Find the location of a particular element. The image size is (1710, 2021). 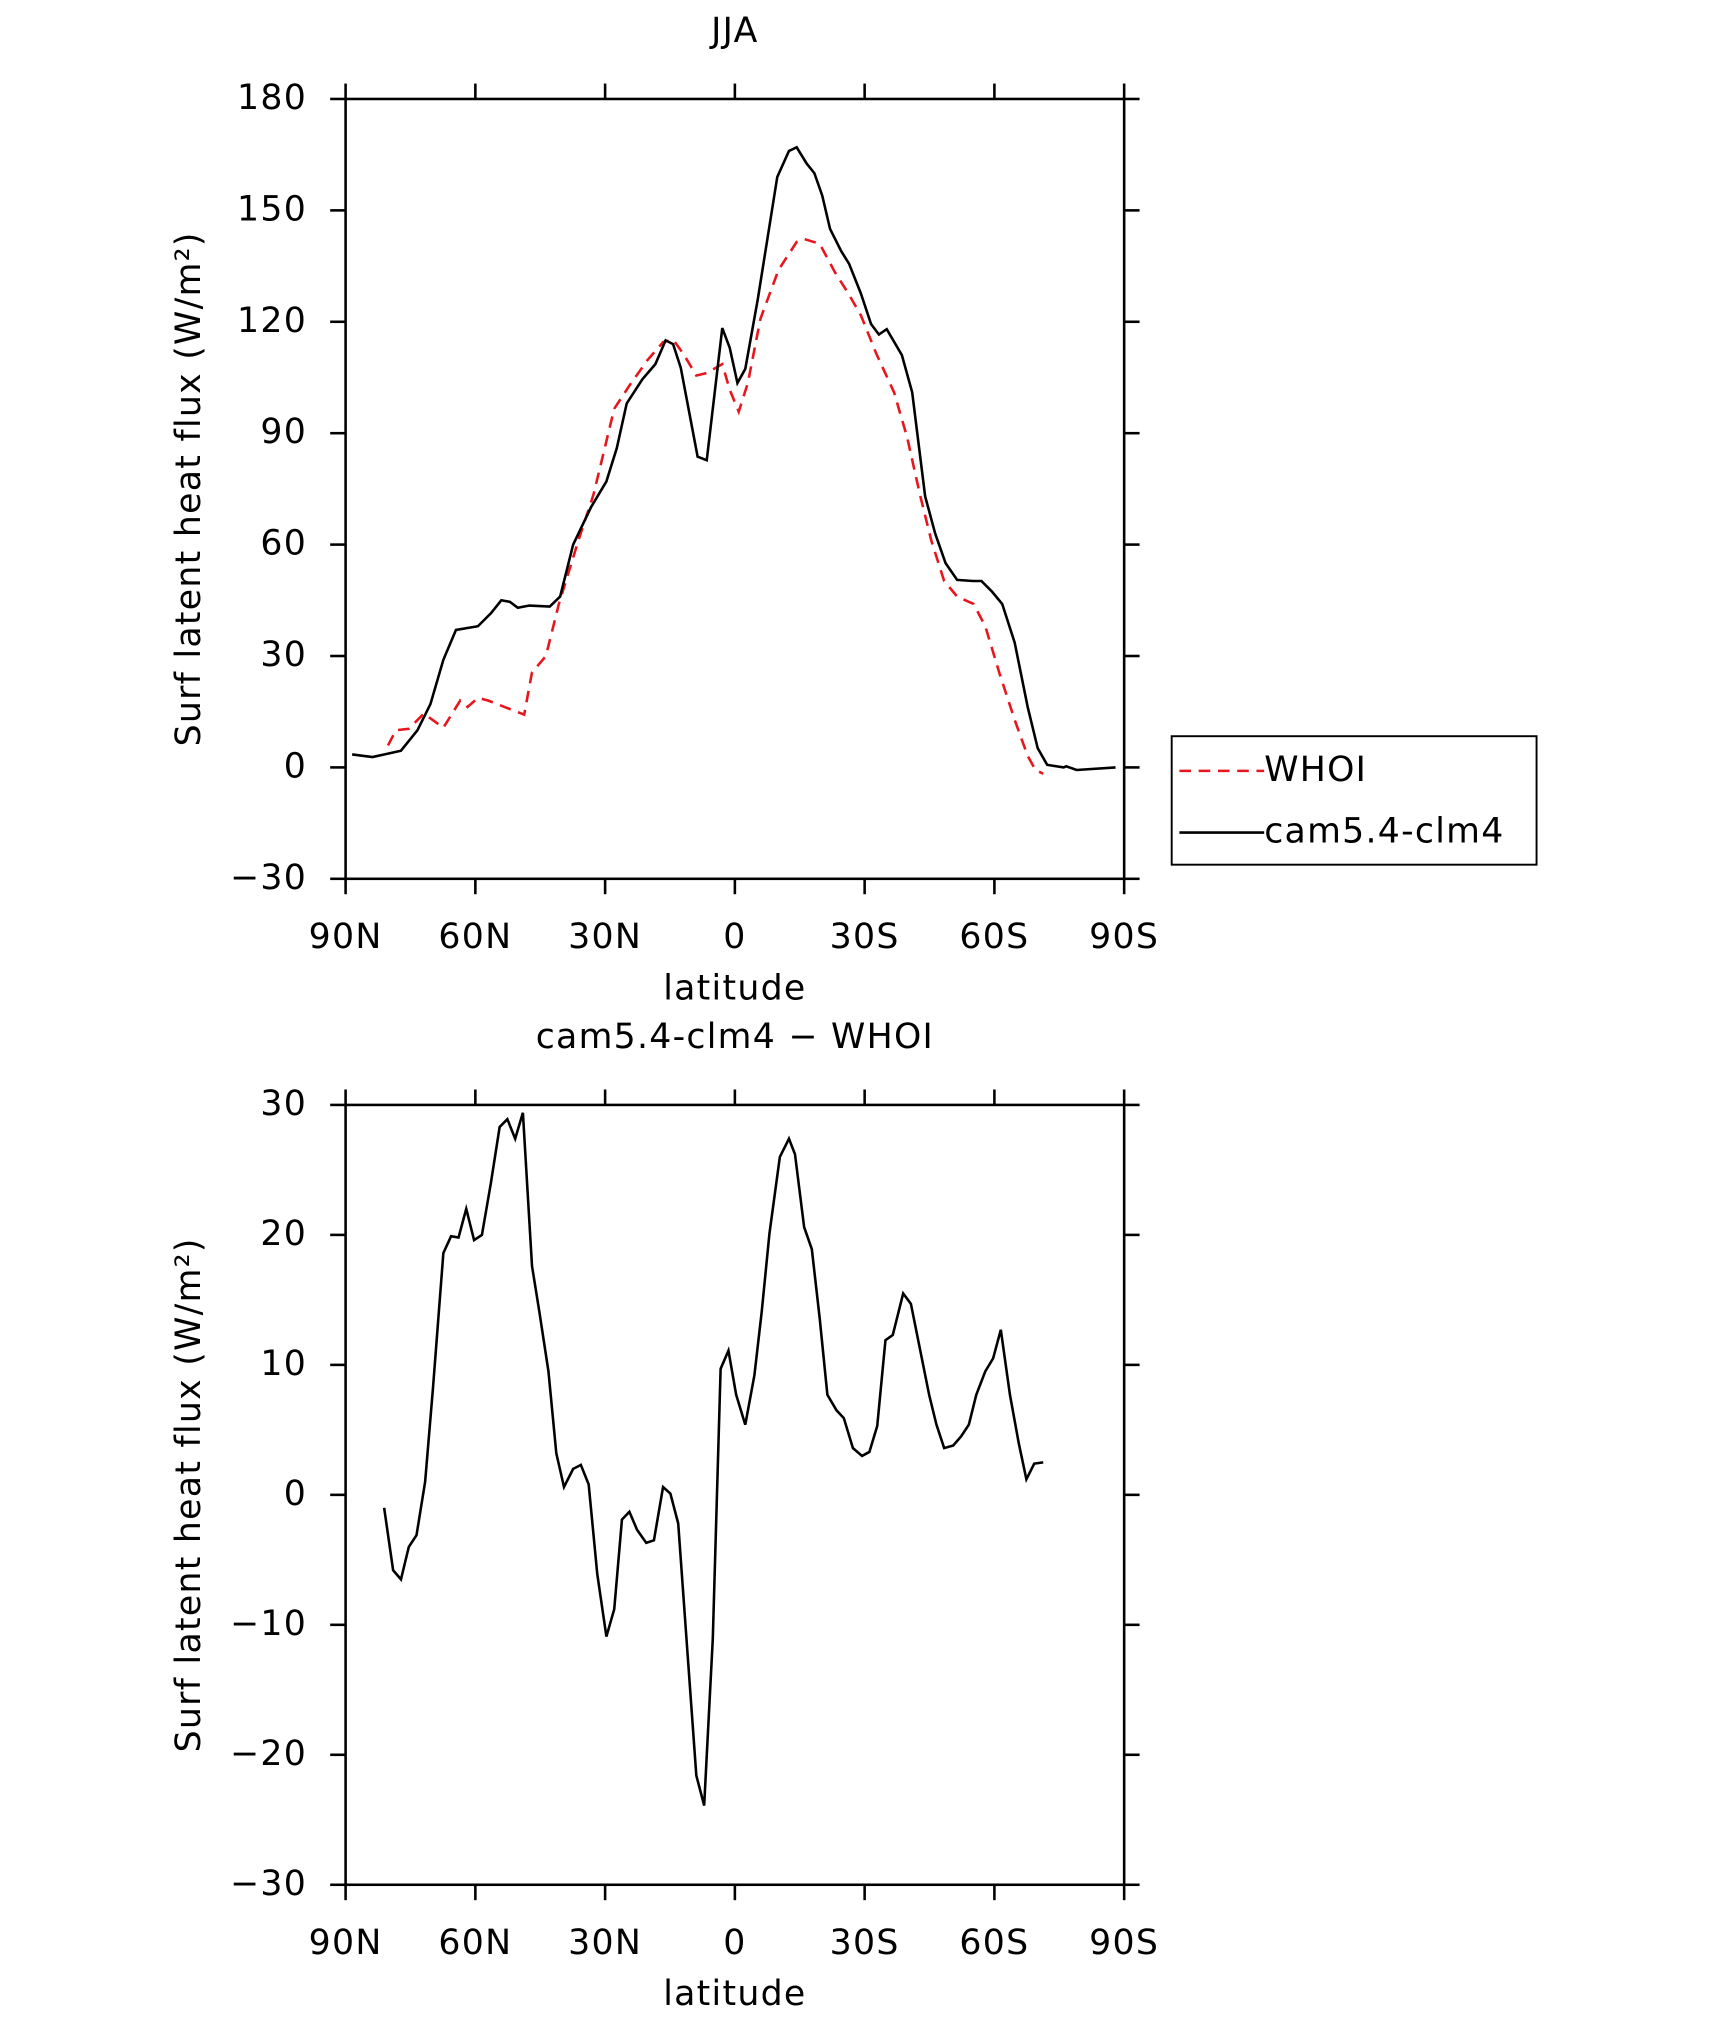

legend-box is located at coordinates (1354, 800).